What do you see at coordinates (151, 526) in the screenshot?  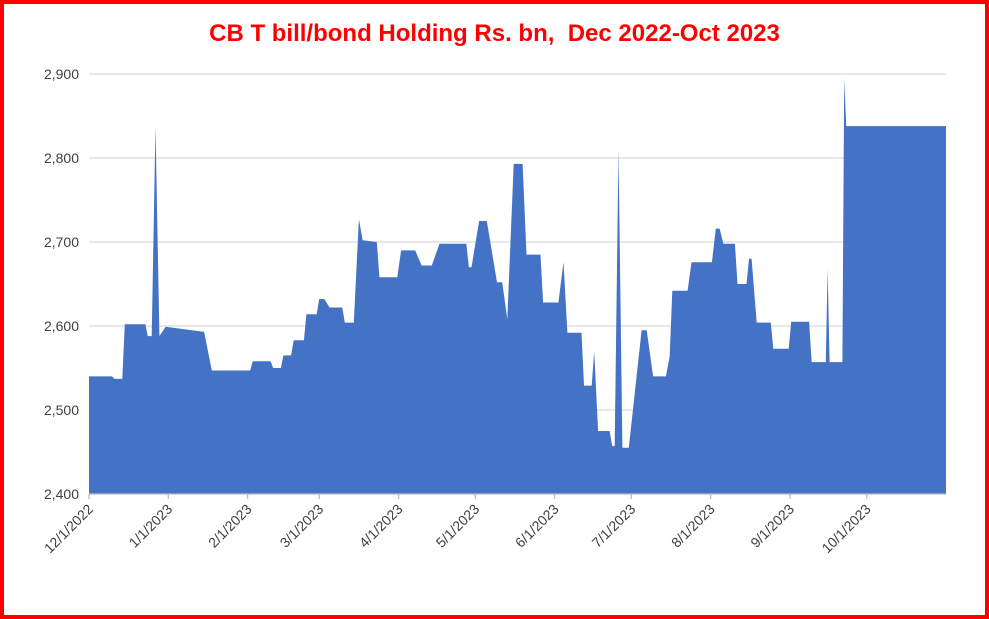 I see `x-axis-tick-label: 1/1/2023` at bounding box center [151, 526].